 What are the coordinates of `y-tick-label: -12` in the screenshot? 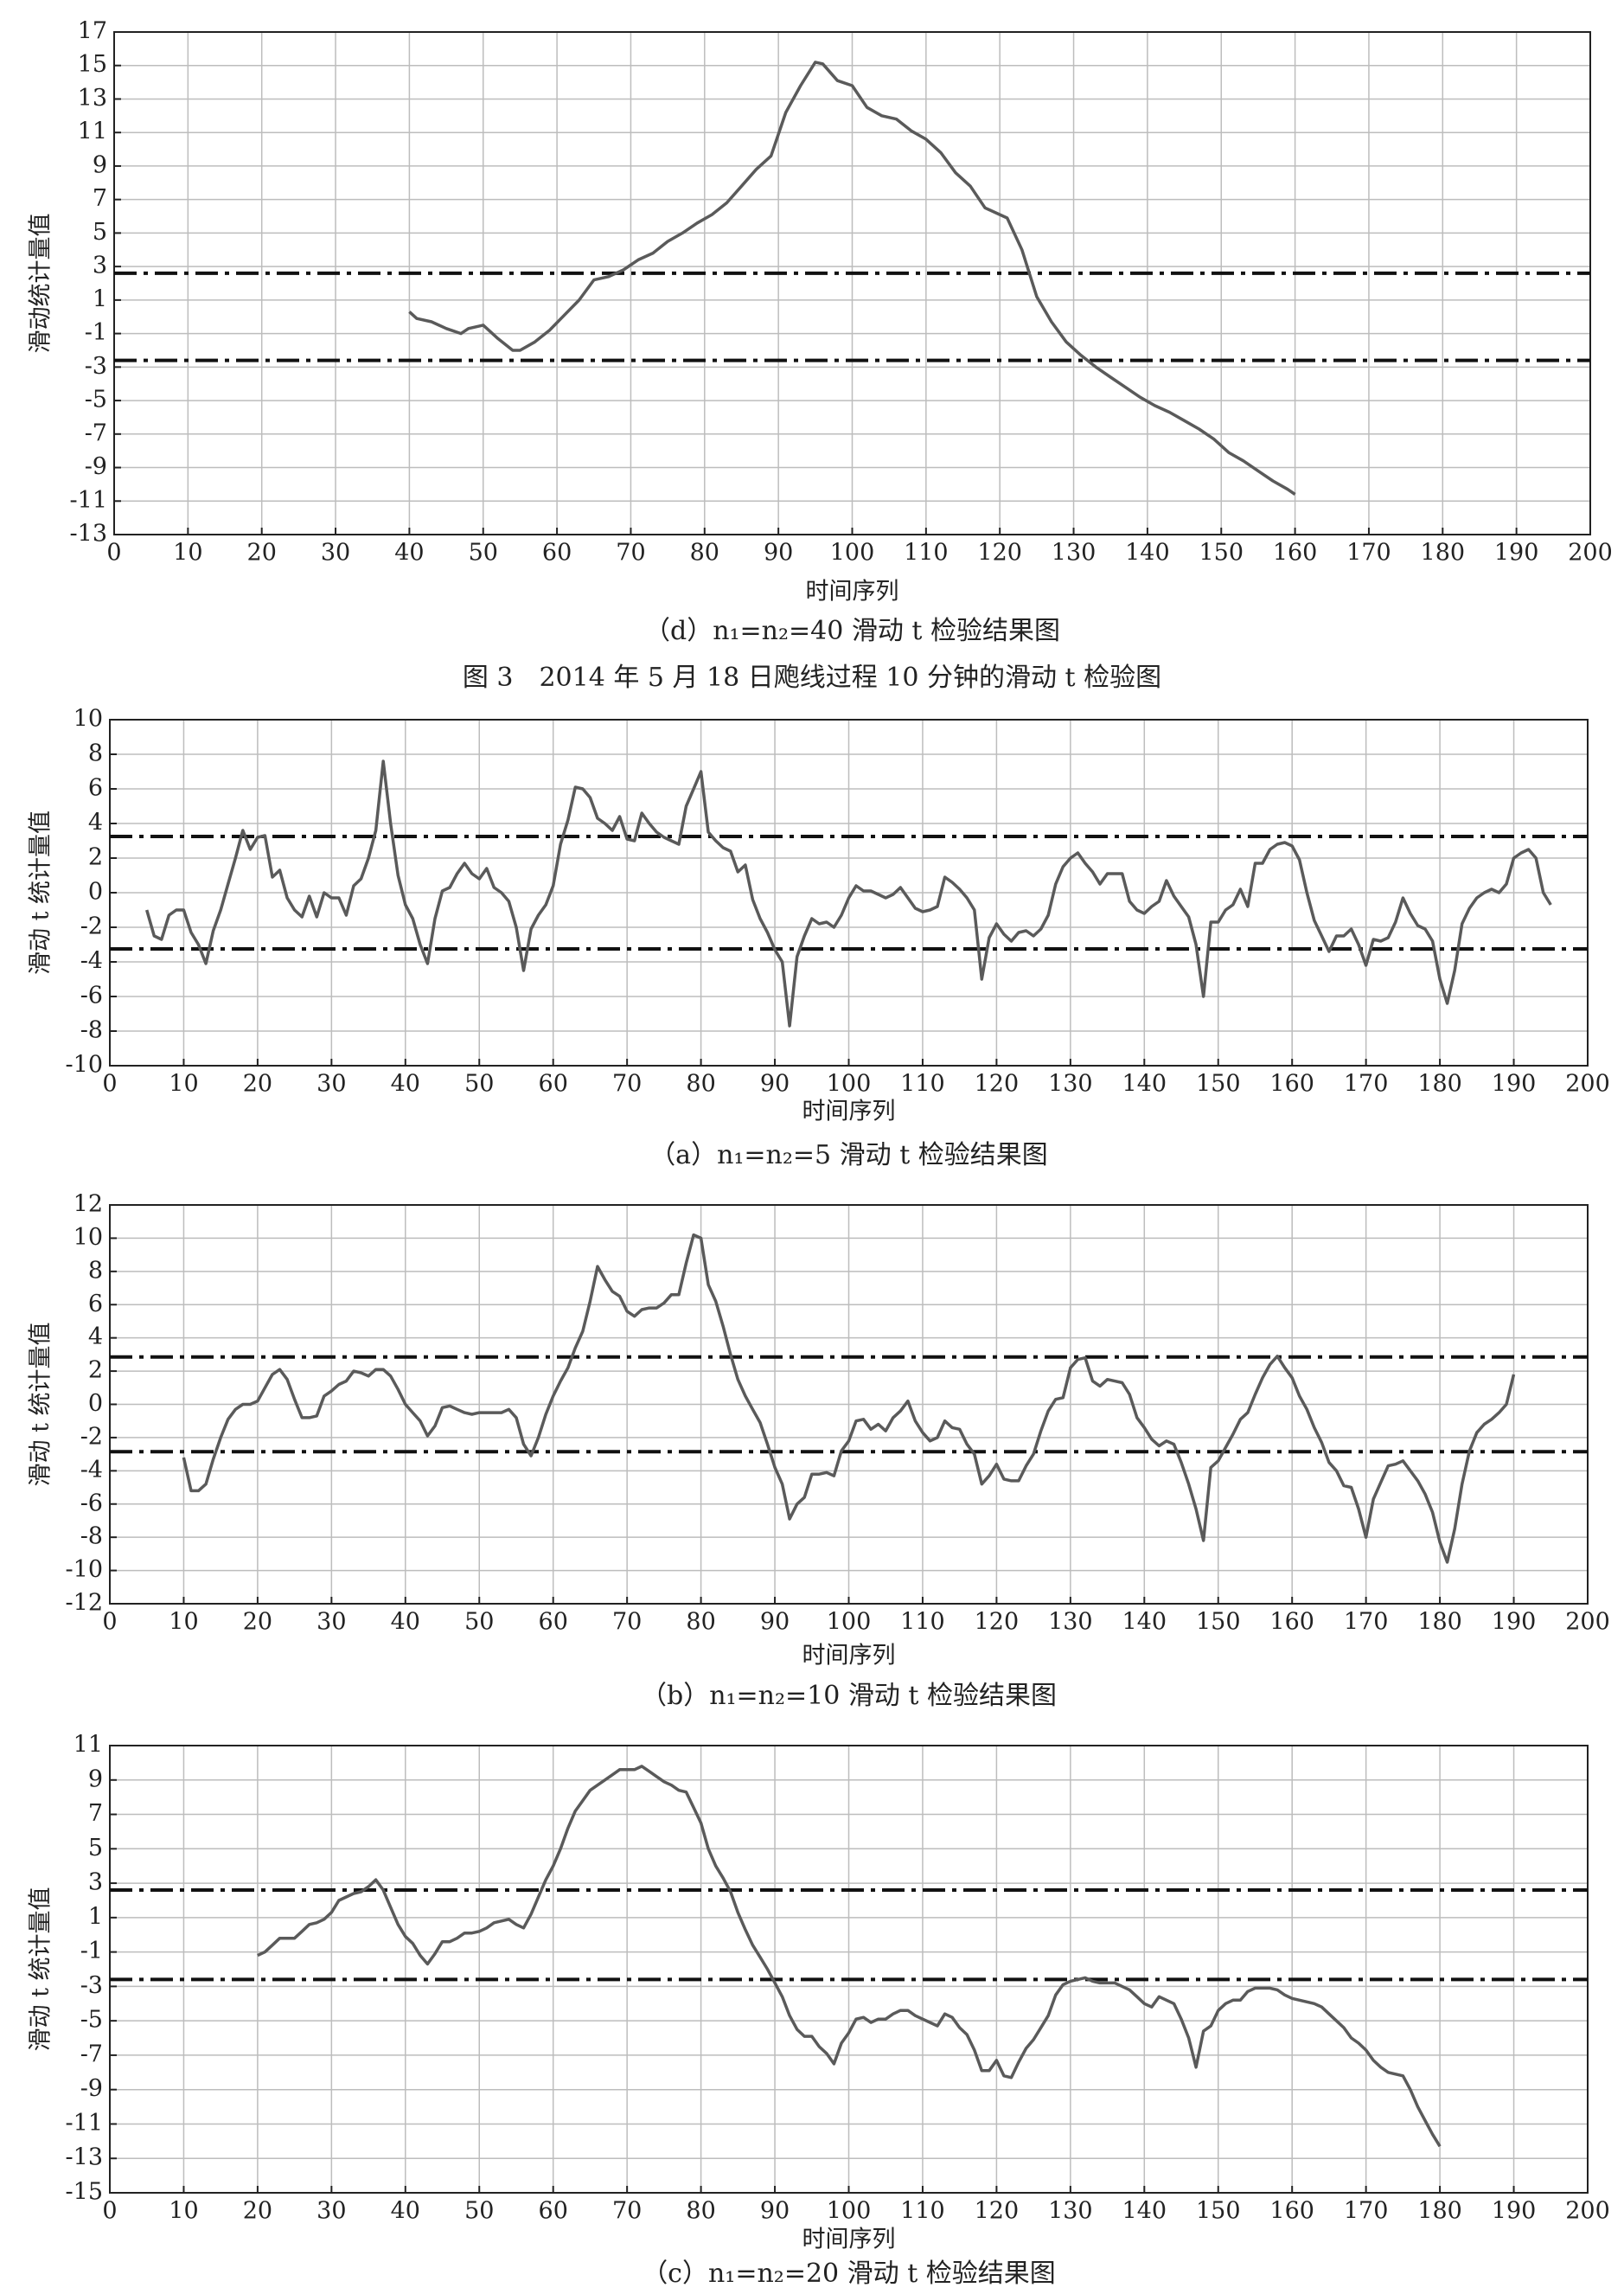 It's located at (84, 1604).